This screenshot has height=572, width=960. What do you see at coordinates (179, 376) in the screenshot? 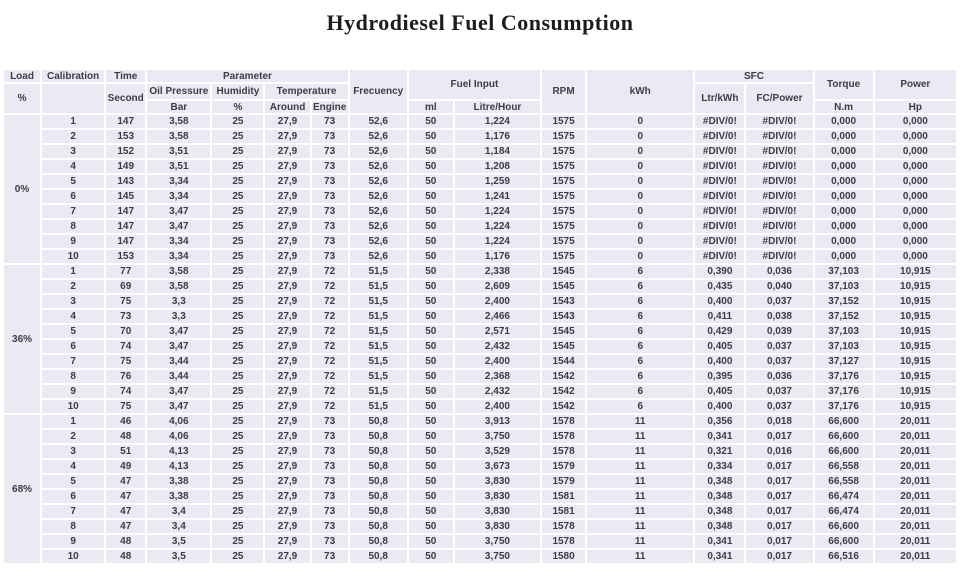
I see `table-cell: 3,44` at bounding box center [179, 376].